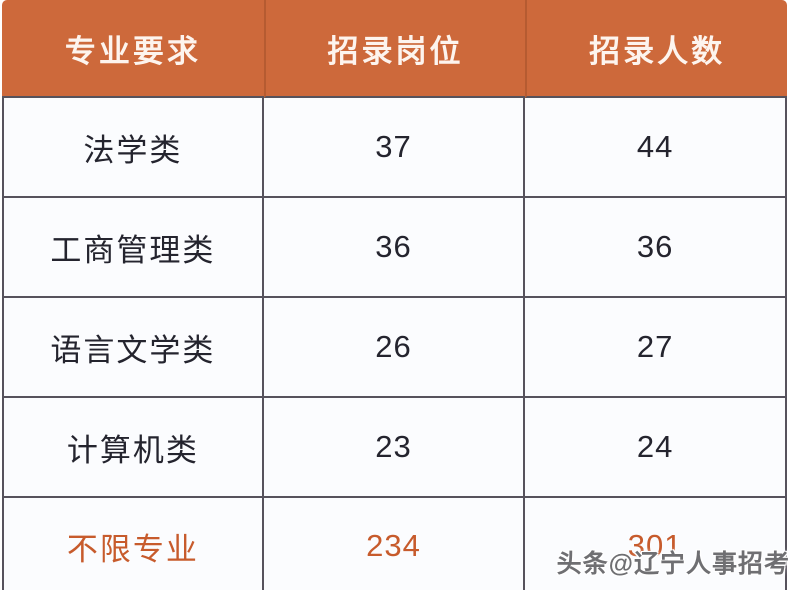 The image size is (794, 590). I want to click on positions-cell: 234, so click(394, 544).